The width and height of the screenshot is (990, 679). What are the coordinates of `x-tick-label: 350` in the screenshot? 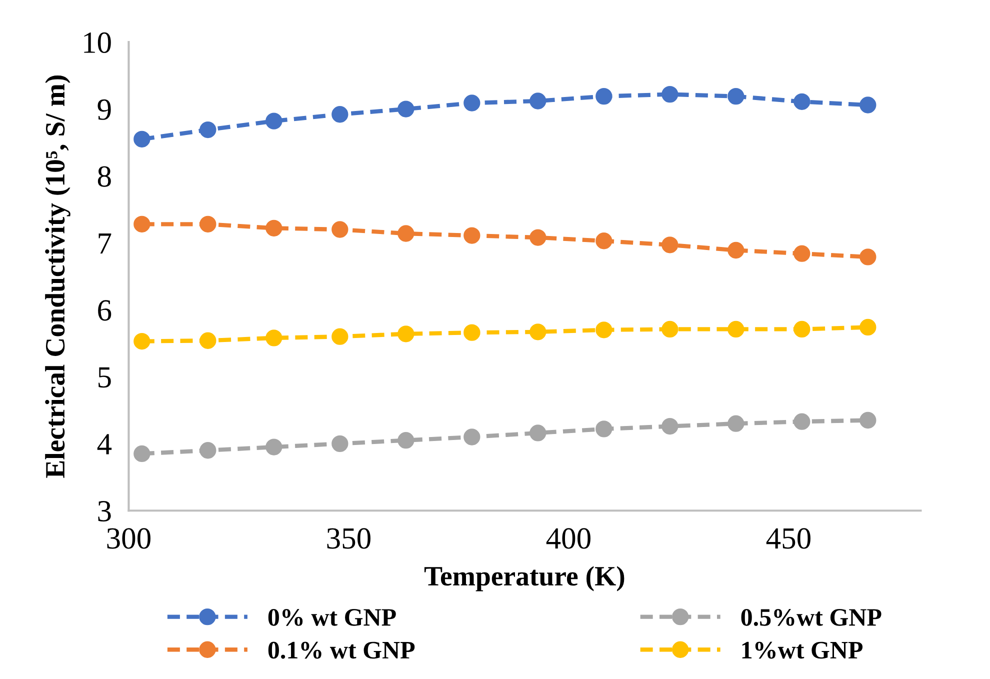 It's located at (348, 538).